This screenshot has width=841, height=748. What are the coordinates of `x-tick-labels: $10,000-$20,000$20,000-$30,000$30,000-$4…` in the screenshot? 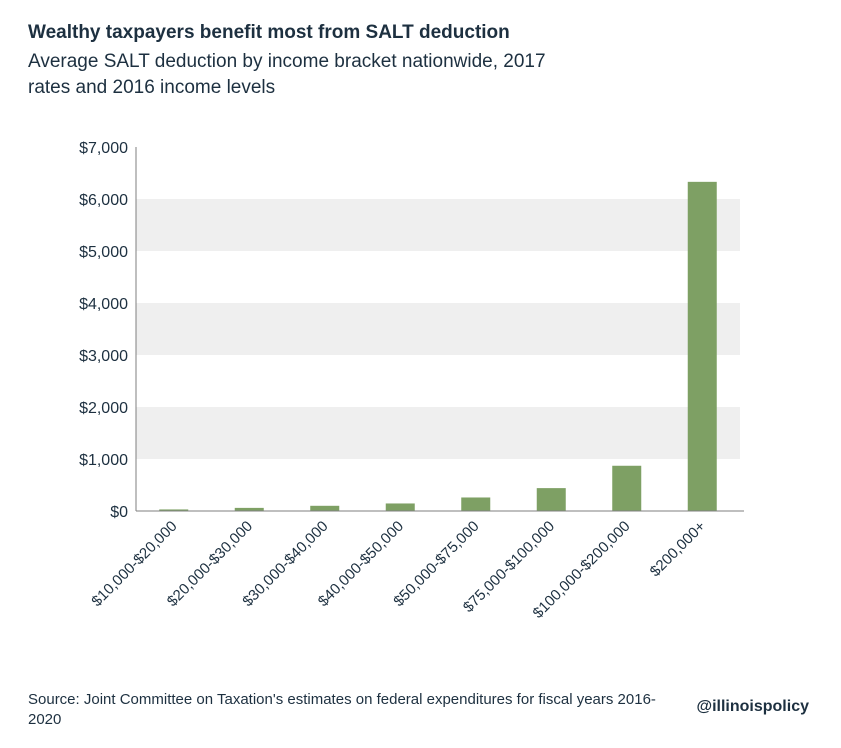 It's located at (398, 570).